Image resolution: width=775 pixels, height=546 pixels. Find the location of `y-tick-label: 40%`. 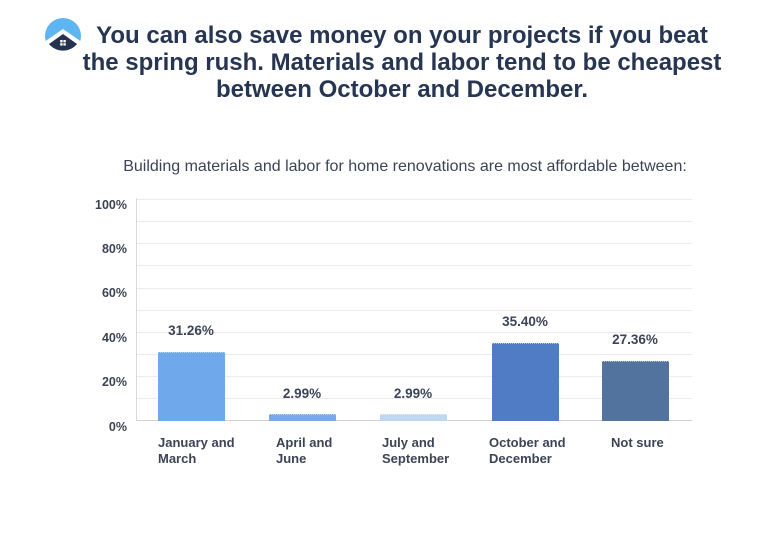

y-tick-label: 40% is located at coordinates (114, 338).